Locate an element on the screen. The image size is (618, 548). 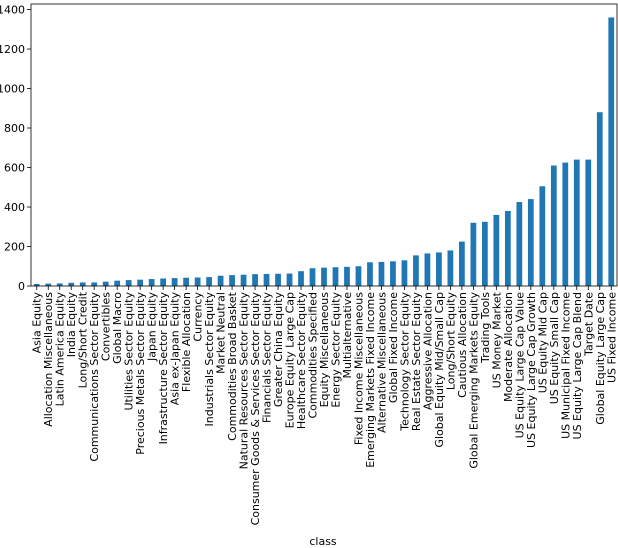
x-tick-label: Cautious Allocation is located at coordinates (462, 345).